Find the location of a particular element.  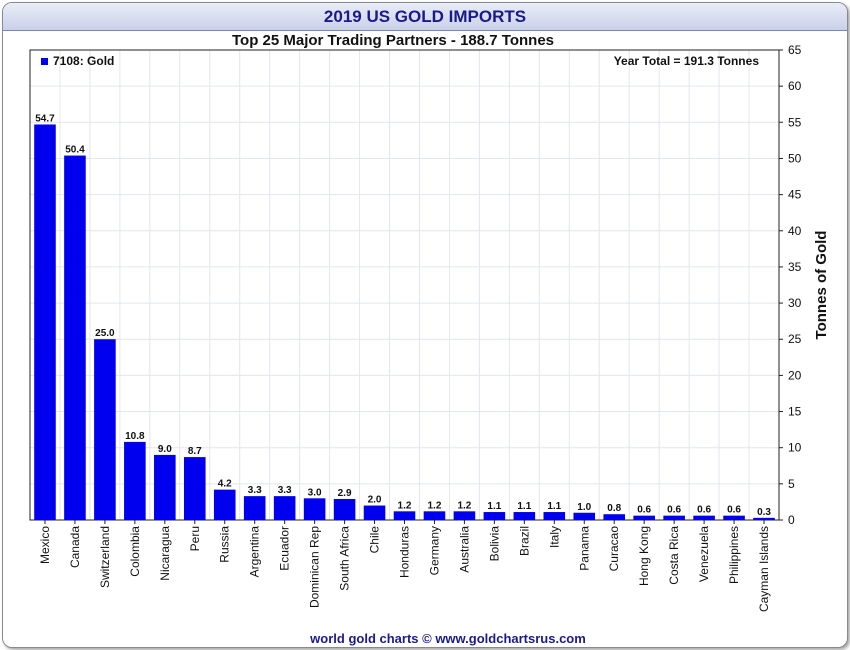

bar-value-label: 0.8 is located at coordinates (614, 508).